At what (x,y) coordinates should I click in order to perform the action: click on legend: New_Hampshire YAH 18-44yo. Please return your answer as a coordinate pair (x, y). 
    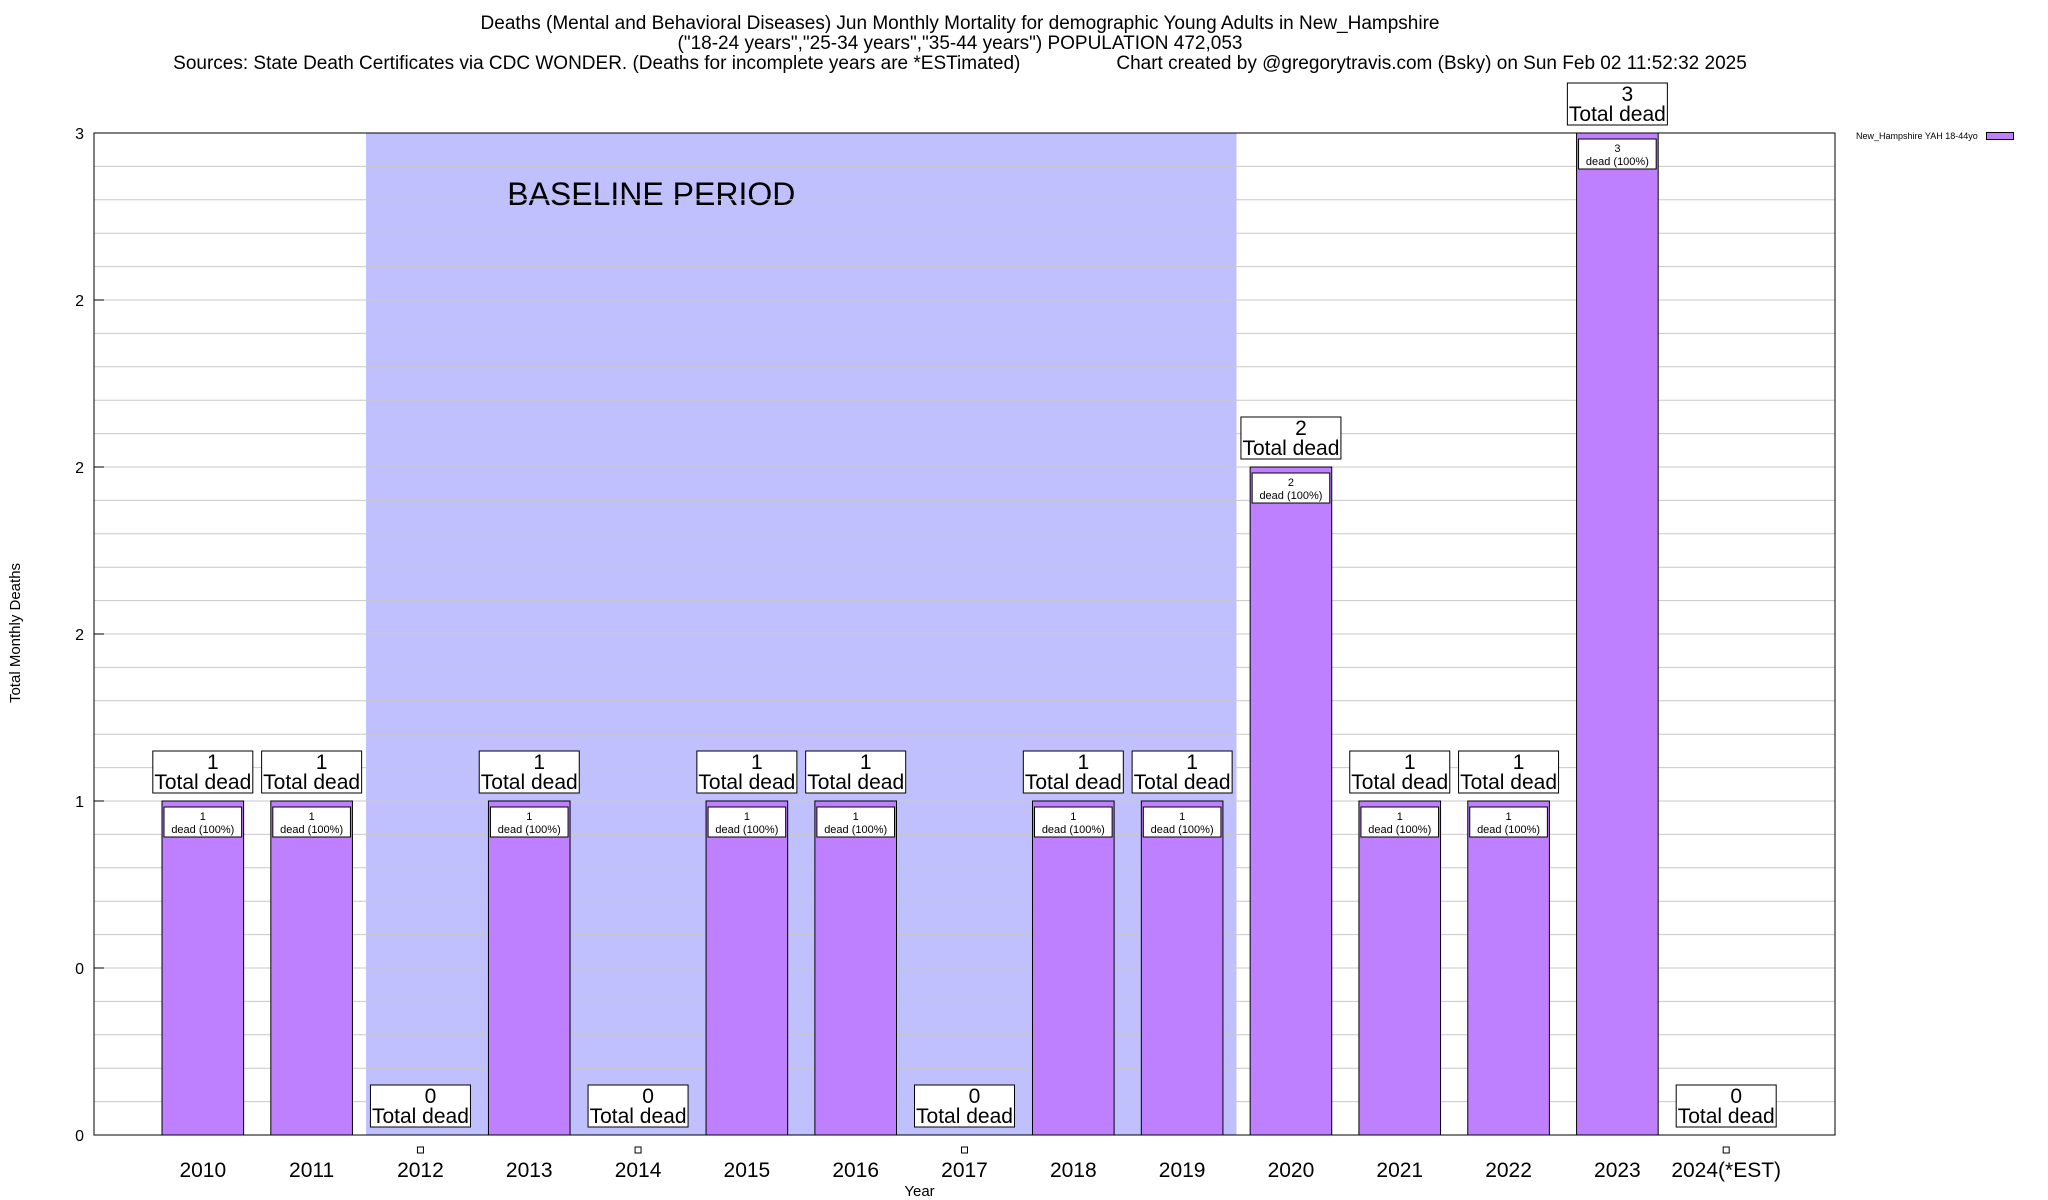
    Looking at the image, I should click on (1935, 136).